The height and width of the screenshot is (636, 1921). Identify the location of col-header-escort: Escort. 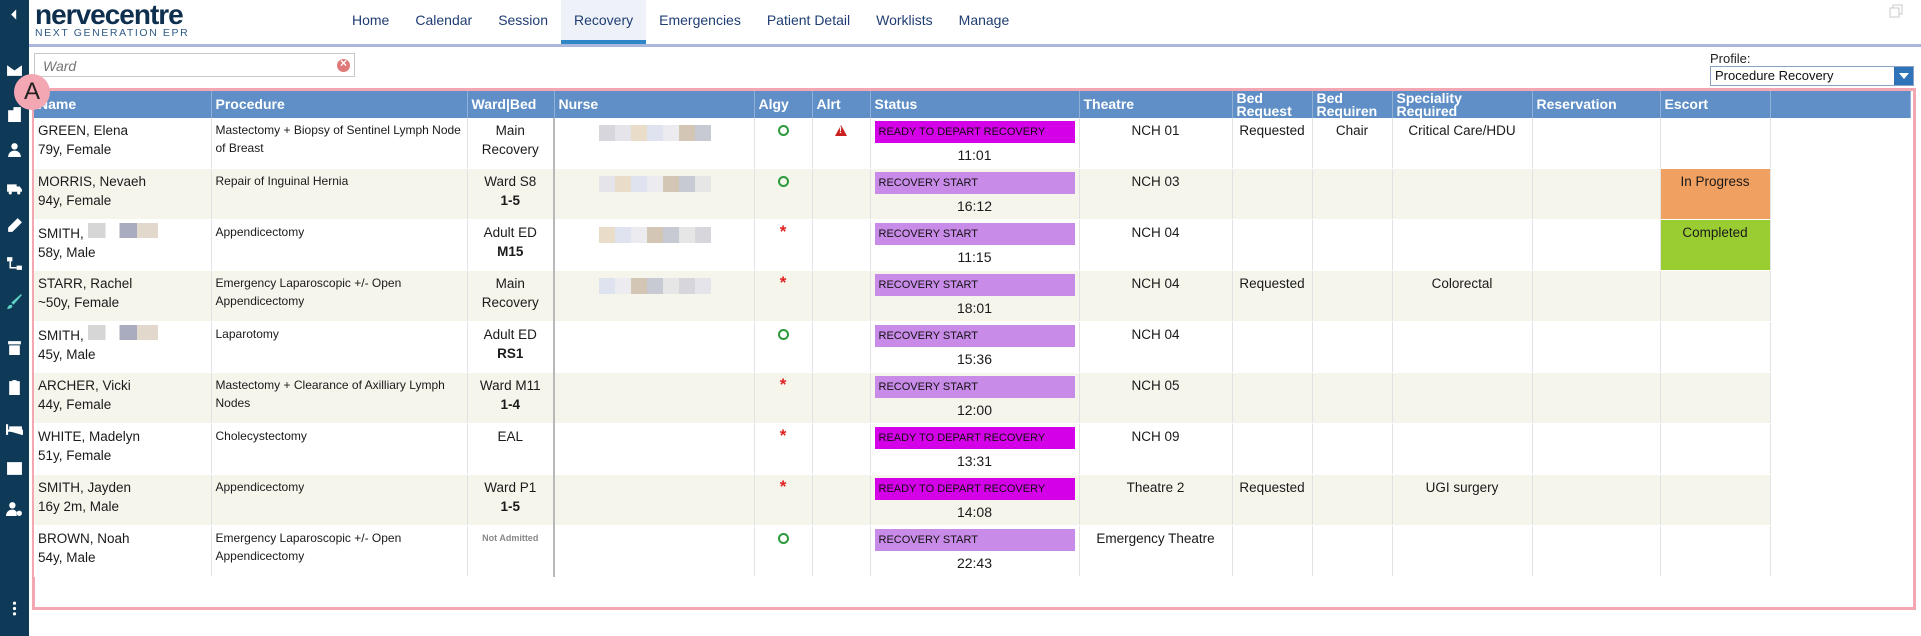
(1715, 104).